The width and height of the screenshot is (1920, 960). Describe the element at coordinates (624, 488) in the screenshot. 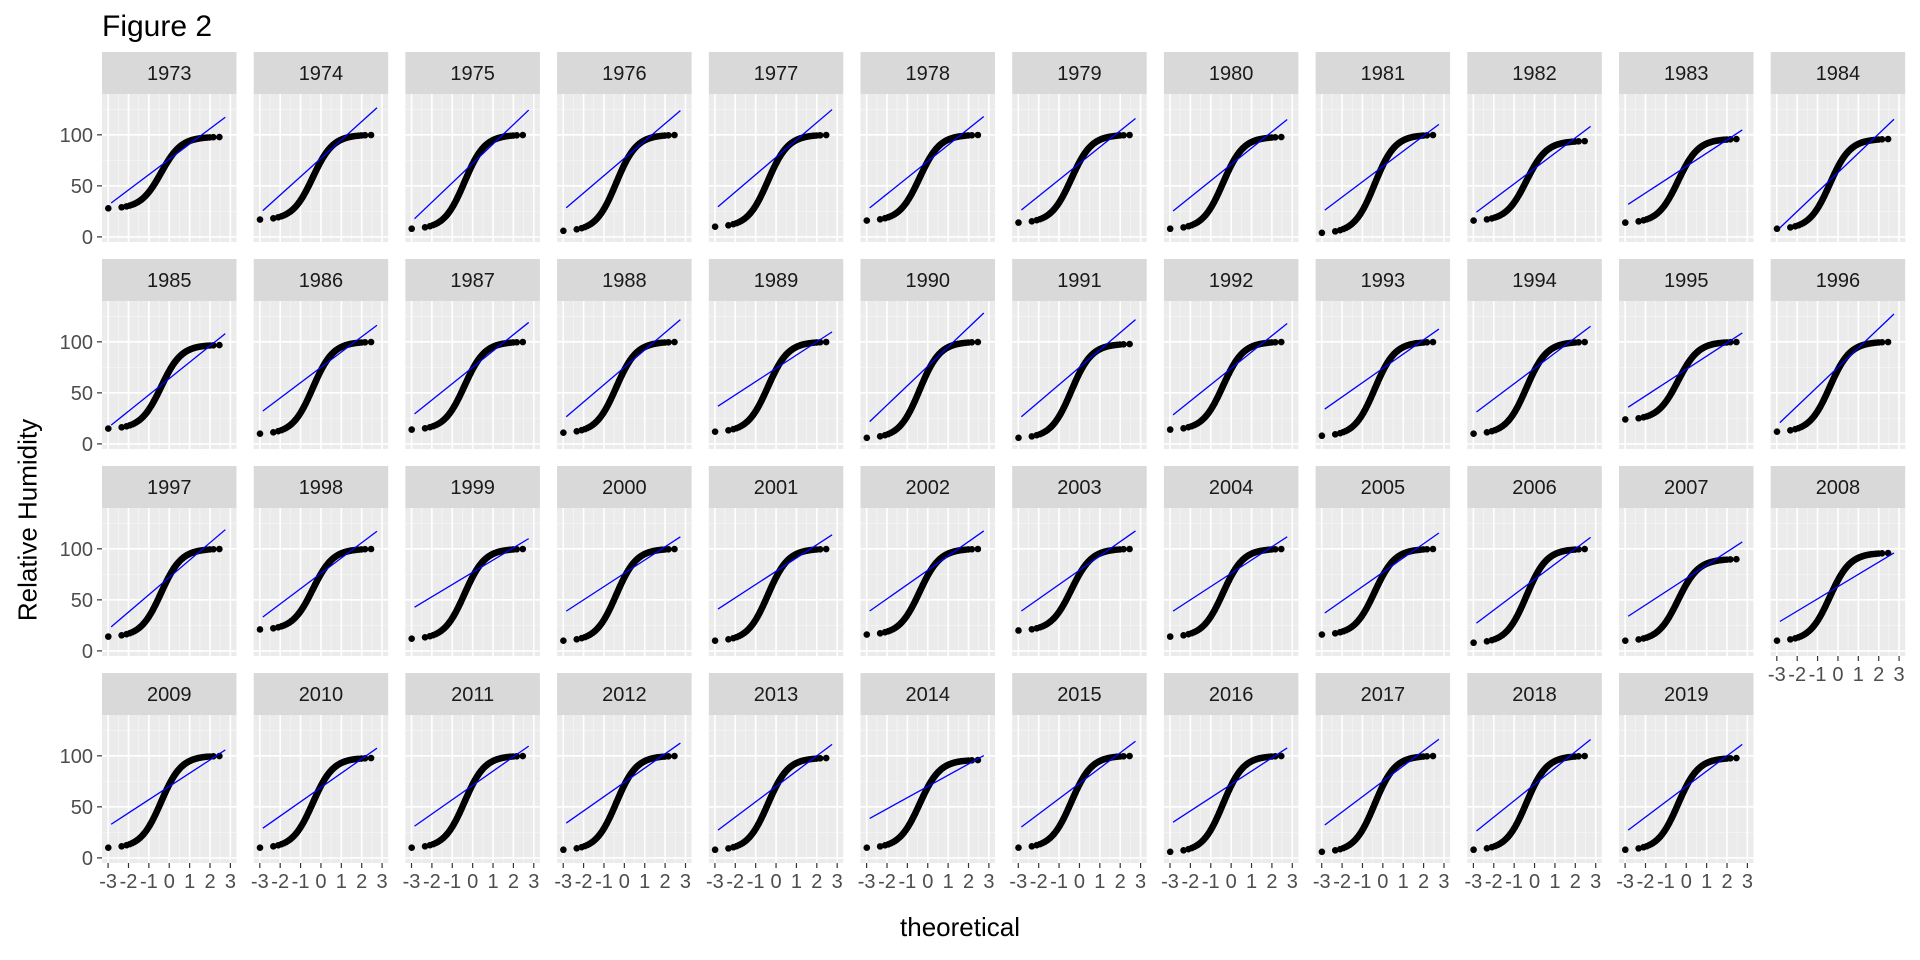

I see `facet-label: 2000` at that location.